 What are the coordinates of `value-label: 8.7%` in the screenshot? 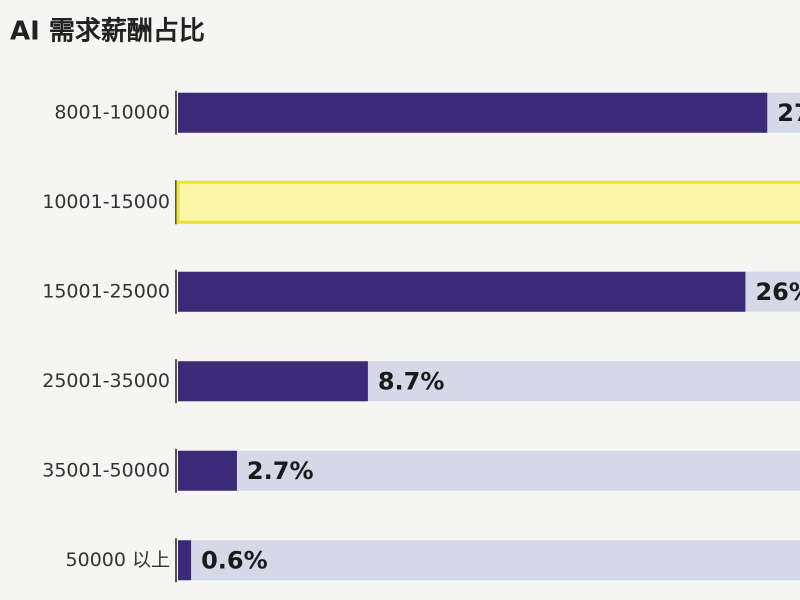 It's located at (411, 381).